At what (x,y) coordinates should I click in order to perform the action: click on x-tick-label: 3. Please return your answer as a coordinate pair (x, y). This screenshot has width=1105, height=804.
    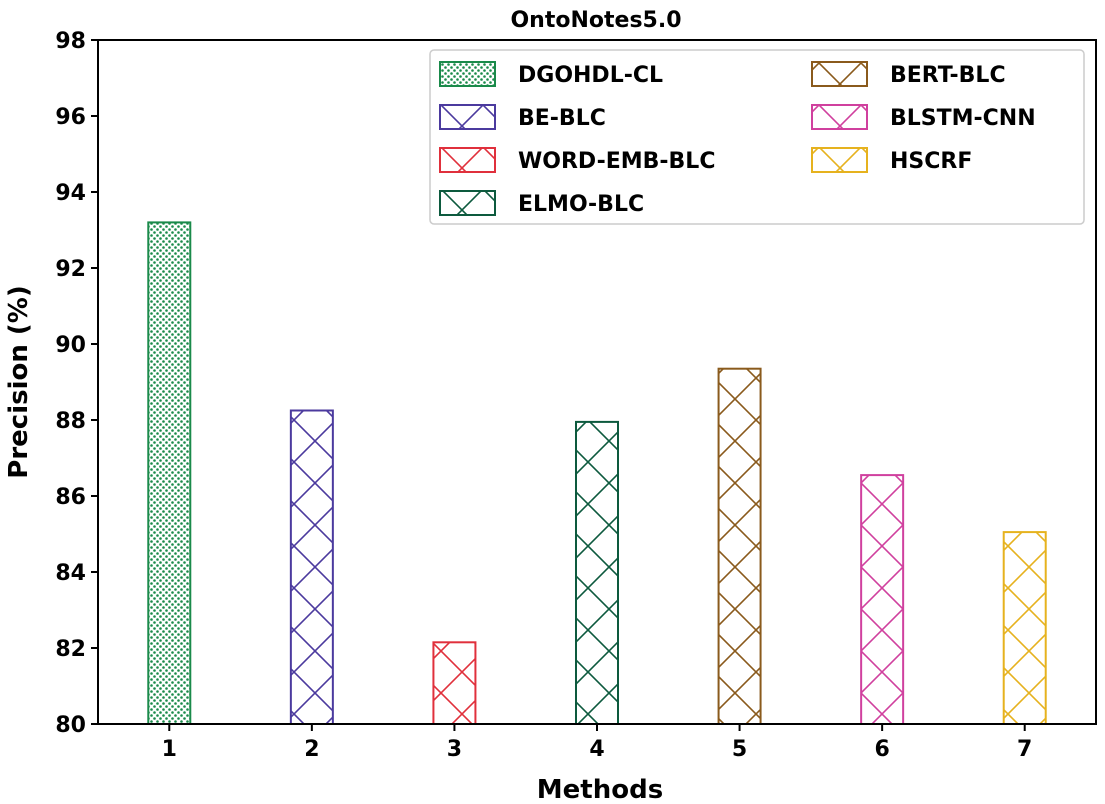
    Looking at the image, I should click on (454, 749).